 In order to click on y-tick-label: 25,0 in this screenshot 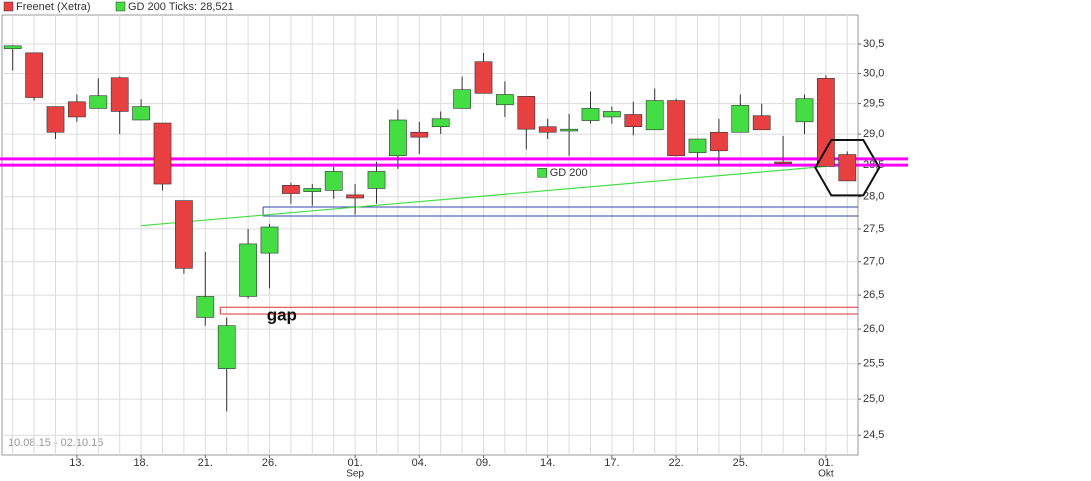, I will do `click(873, 399)`.